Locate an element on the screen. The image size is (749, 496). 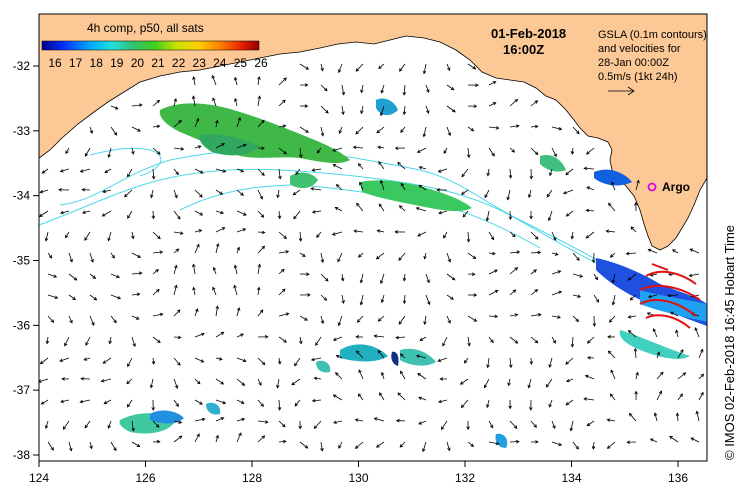
colorbar-tick-label: 18 is located at coordinates (97, 63).